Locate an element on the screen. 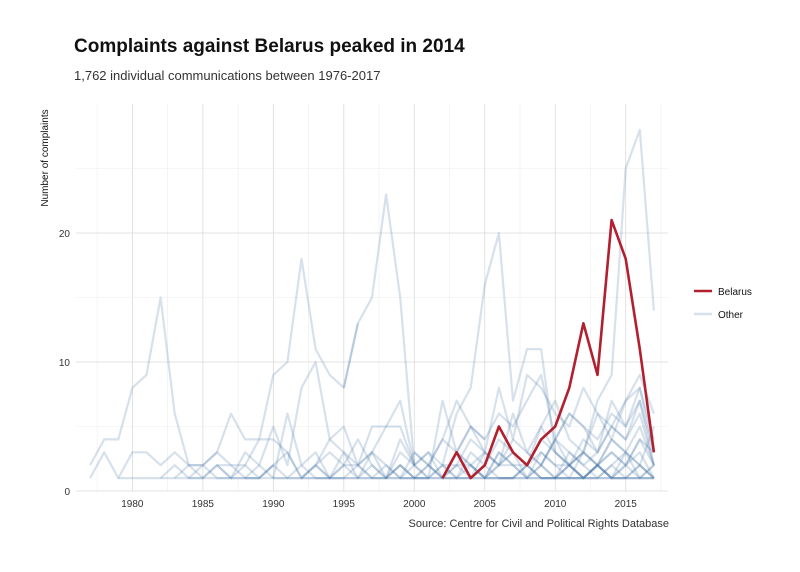  y-tick-label: 20 is located at coordinates (65, 234).